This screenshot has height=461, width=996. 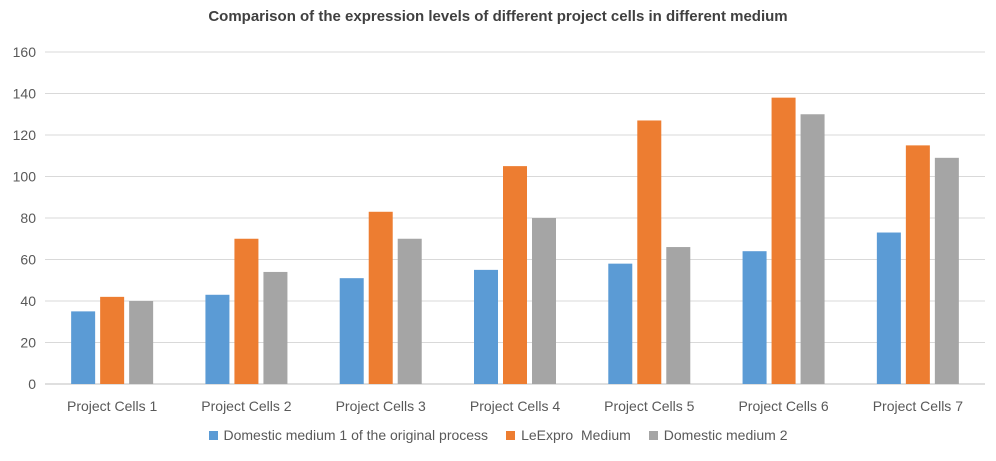 What do you see at coordinates (25, 177) in the screenshot?
I see `y-tick-label: 100` at bounding box center [25, 177].